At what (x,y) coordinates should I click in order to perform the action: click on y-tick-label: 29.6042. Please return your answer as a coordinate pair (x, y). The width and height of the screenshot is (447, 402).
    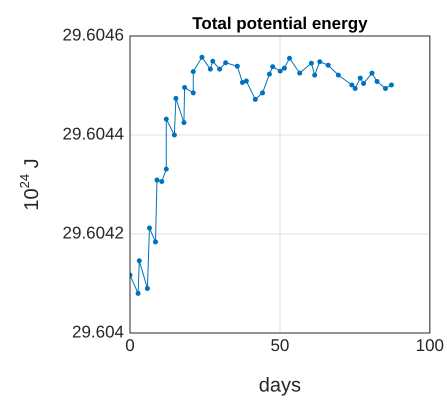
    Looking at the image, I should click on (93, 233).